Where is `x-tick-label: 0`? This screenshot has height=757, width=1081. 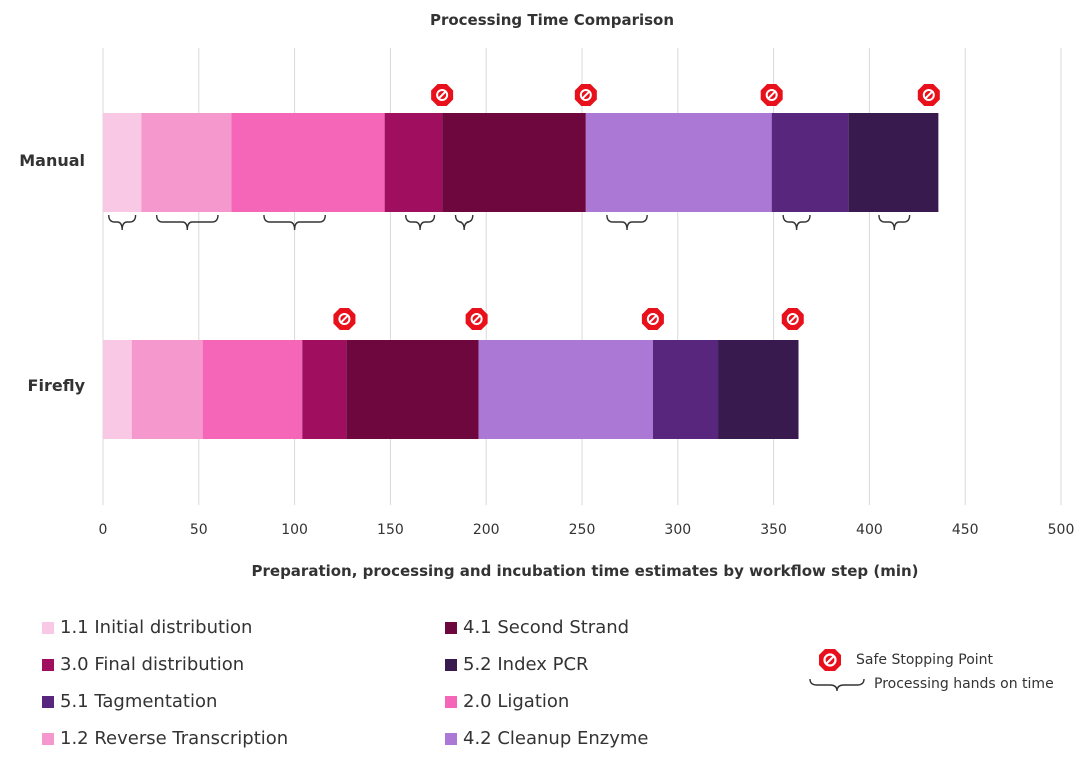
x-tick-label: 0 is located at coordinates (103, 530).